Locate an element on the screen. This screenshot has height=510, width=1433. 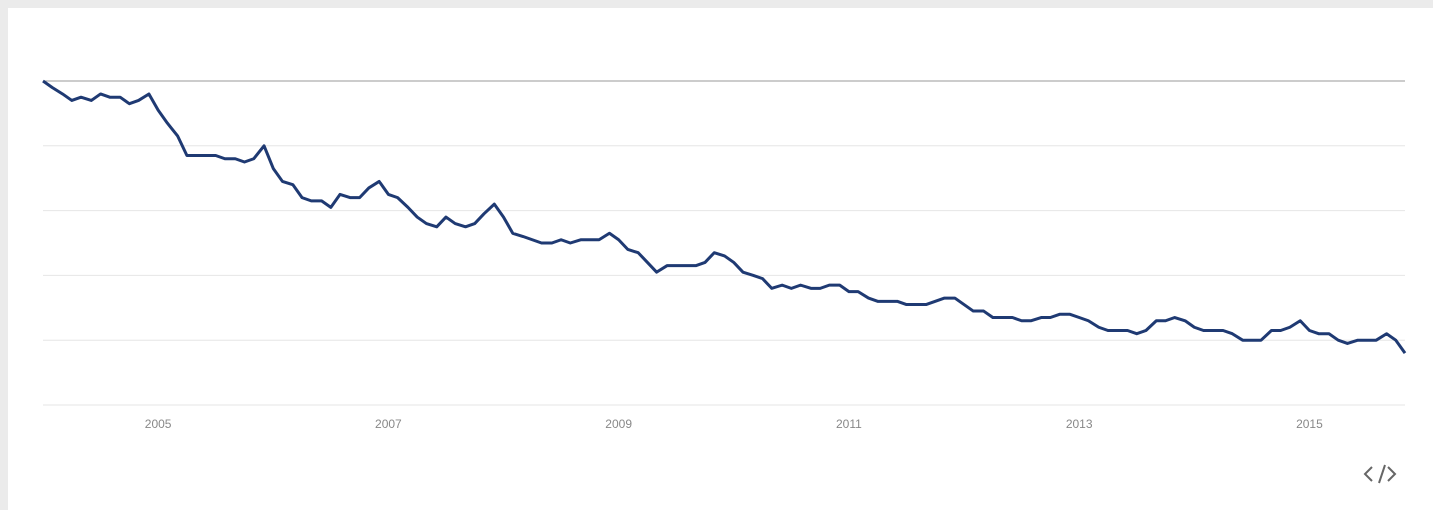
x-tick-label: 2005 is located at coordinates (158, 424).